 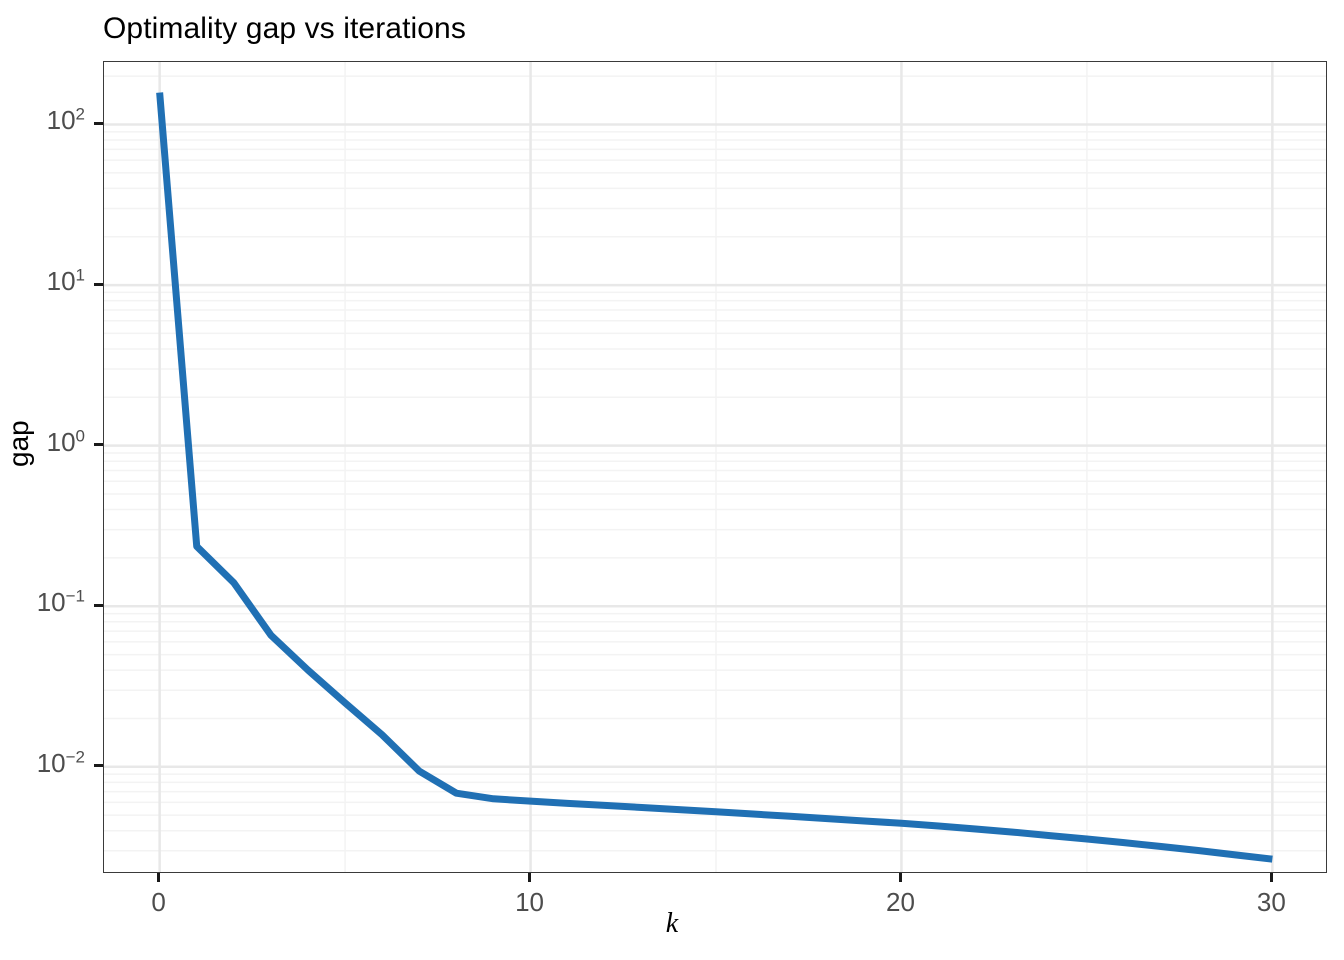 I want to click on y-tick-label: 10⁻², so click(x=60, y=762).